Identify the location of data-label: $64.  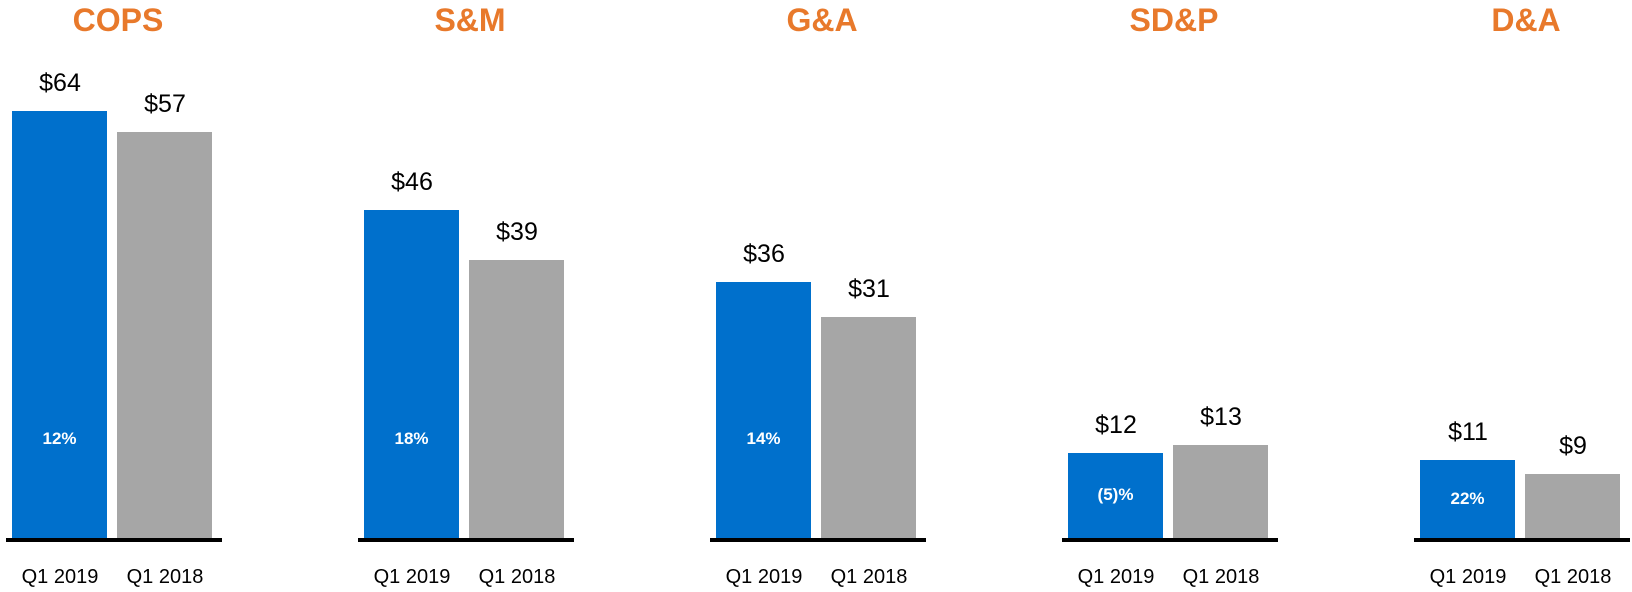
(60, 83).